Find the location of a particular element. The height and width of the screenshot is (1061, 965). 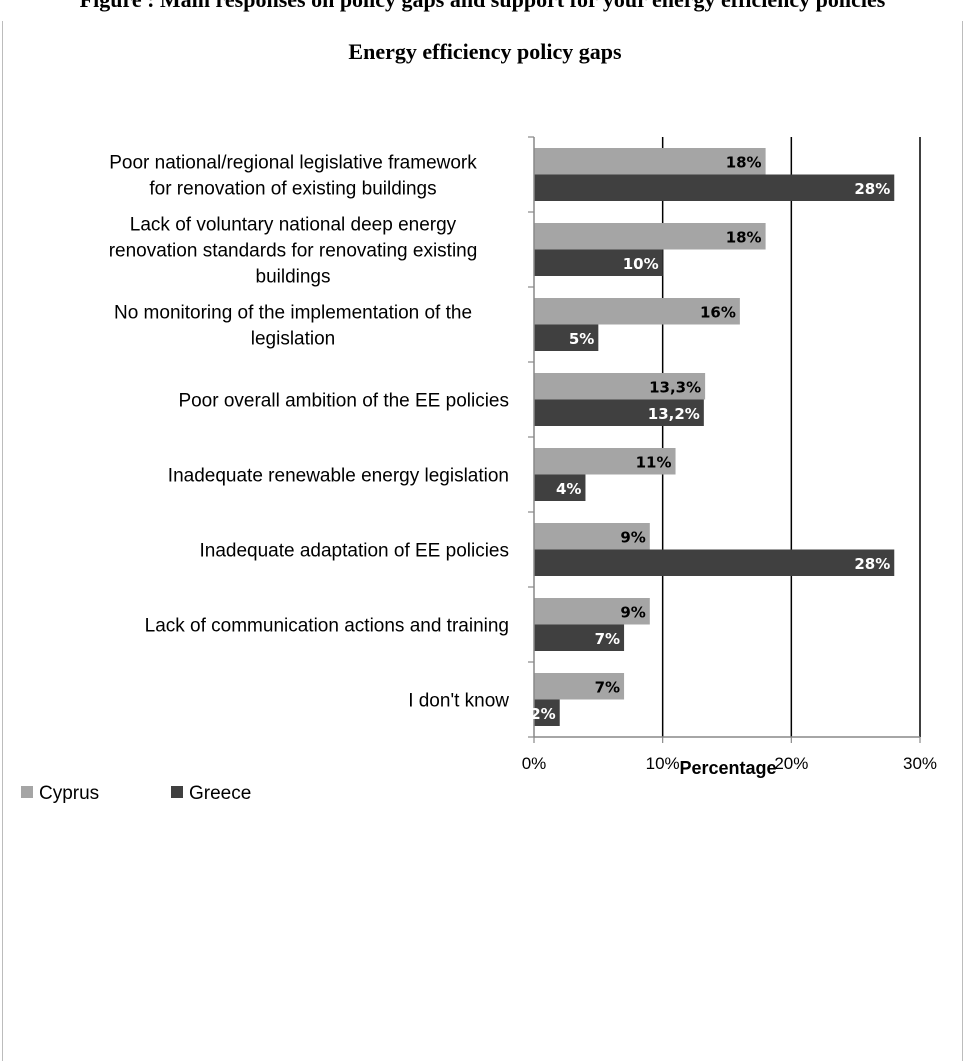

data-label: 5% is located at coordinates (581, 339).